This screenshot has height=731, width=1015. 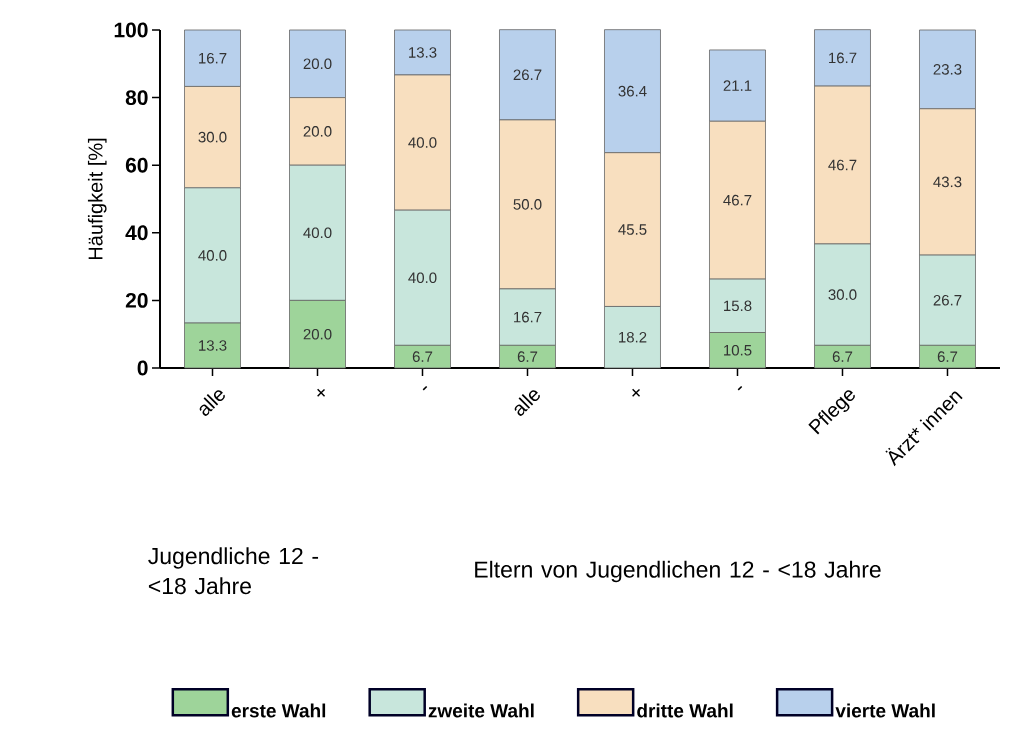 What do you see at coordinates (131, 30) in the screenshot?
I see `y-tick-label: 100` at bounding box center [131, 30].